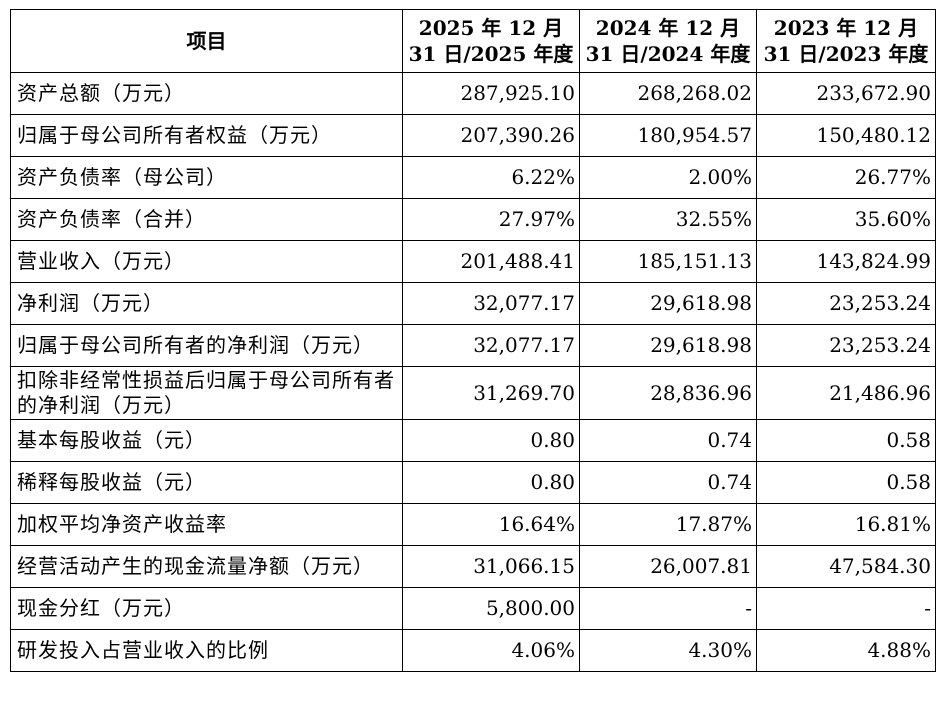 This screenshot has height=715, width=945. What do you see at coordinates (491, 566) in the screenshot?
I see `value-2025: 31,066.15` at bounding box center [491, 566].